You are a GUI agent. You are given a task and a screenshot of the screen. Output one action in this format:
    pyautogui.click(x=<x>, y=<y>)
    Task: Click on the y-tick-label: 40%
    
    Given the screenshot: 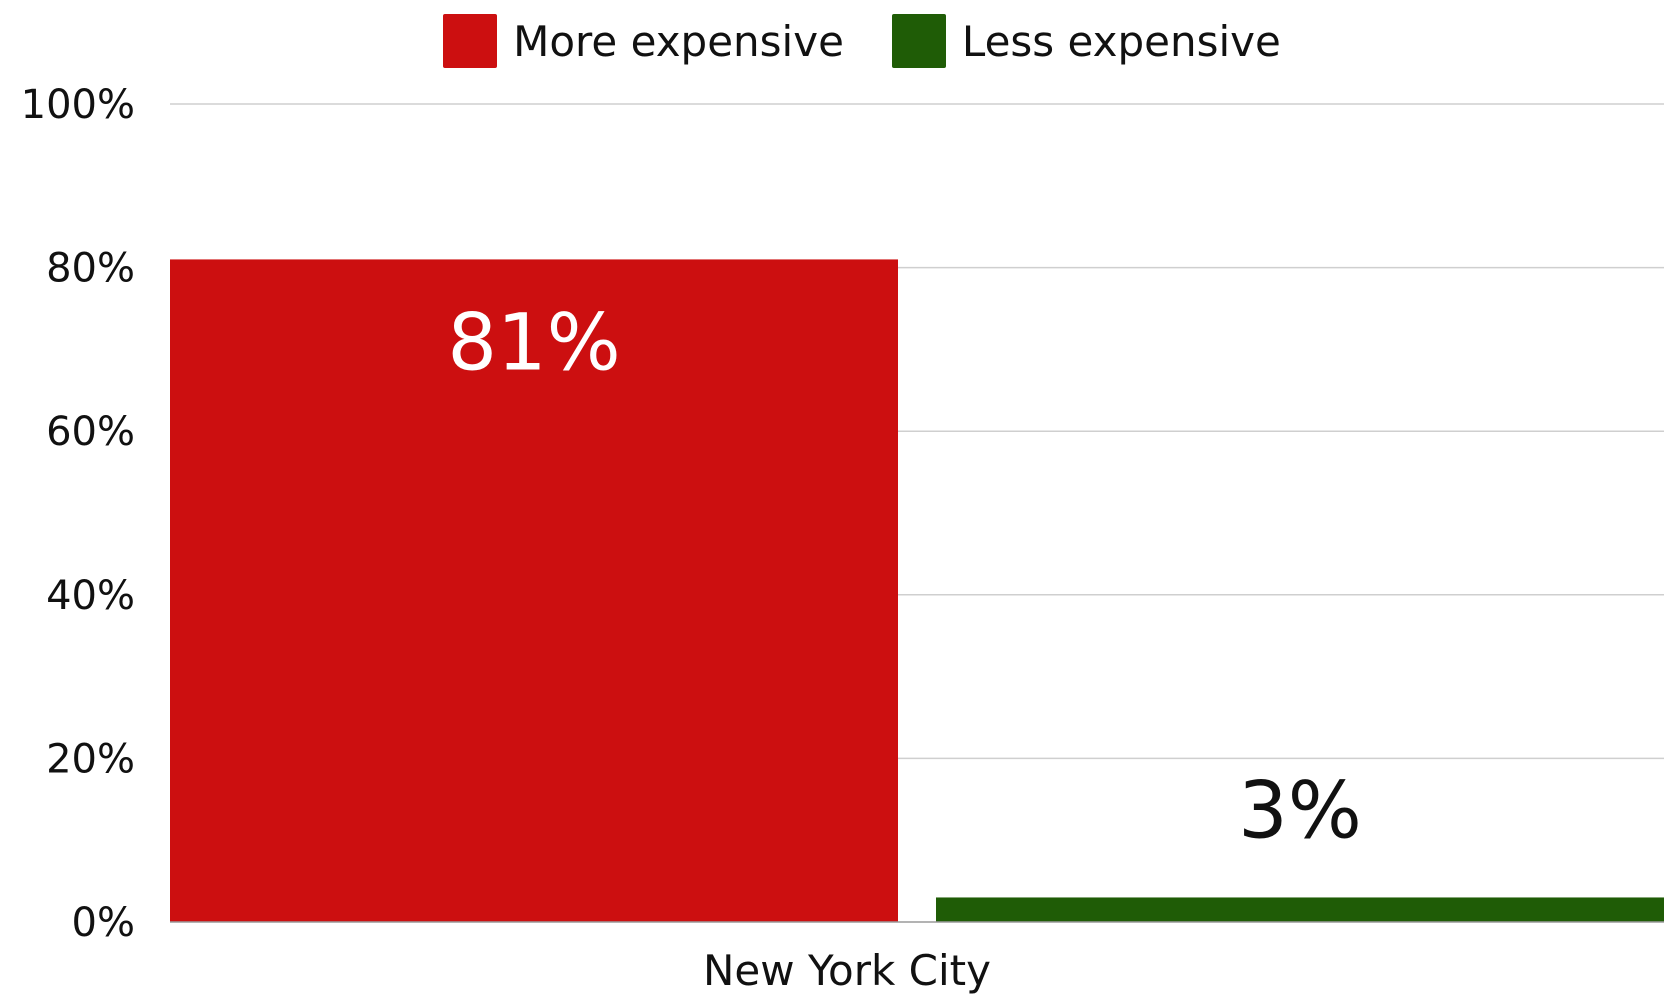 What is the action you would take?
    pyautogui.click(x=90, y=596)
    